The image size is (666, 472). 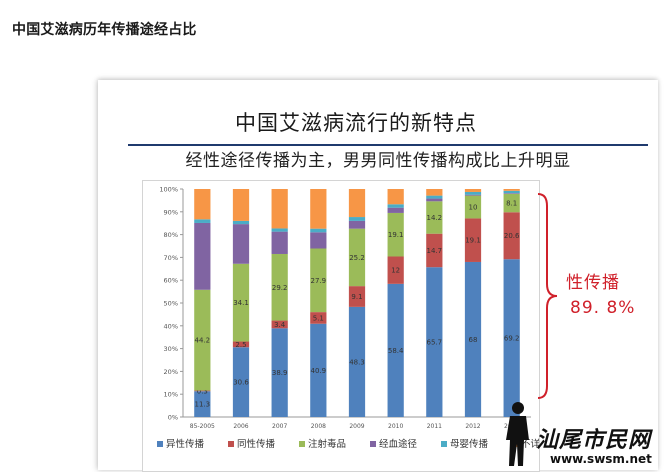 I want to click on x-tick-label: 2011, so click(x=434, y=426).